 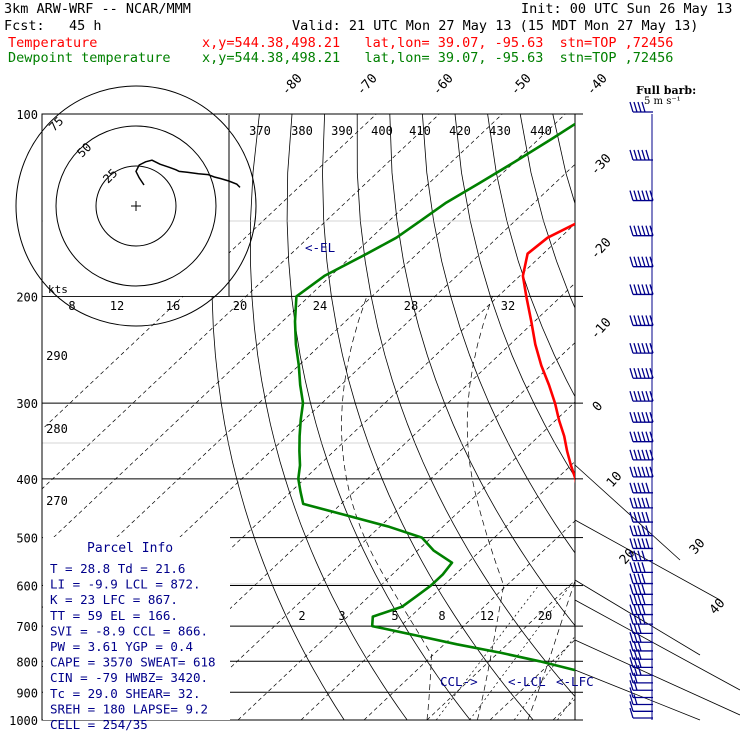 What do you see at coordinates (382, 131) in the screenshot?
I see `theta-label: 400` at bounding box center [382, 131].